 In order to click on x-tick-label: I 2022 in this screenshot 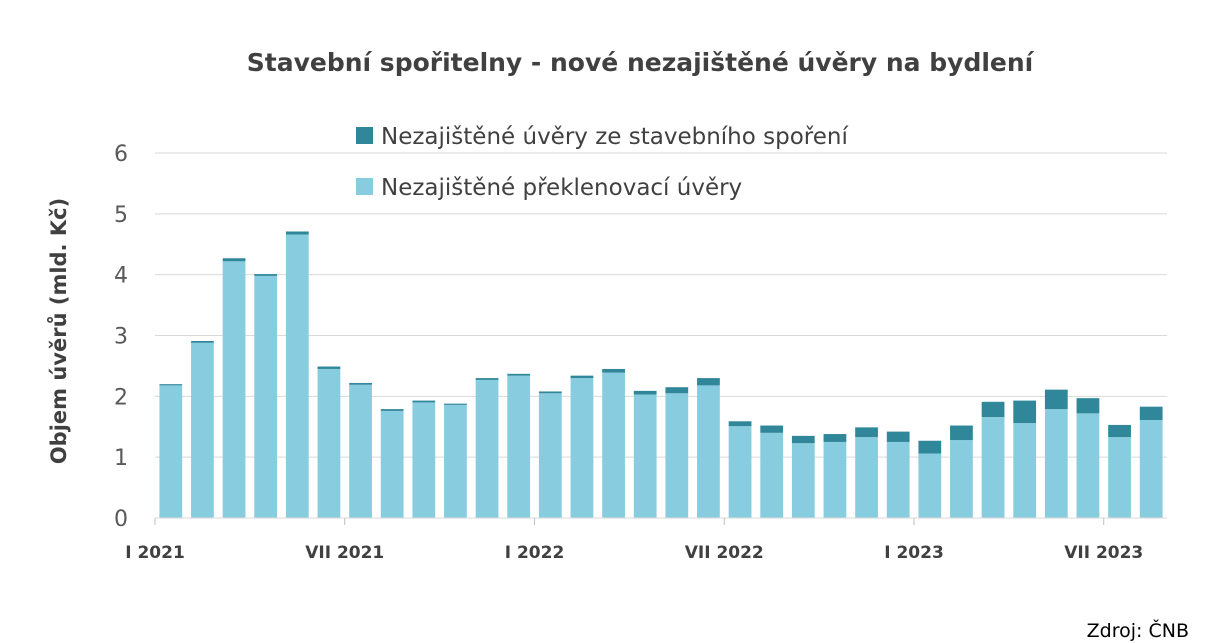, I will do `click(535, 553)`.